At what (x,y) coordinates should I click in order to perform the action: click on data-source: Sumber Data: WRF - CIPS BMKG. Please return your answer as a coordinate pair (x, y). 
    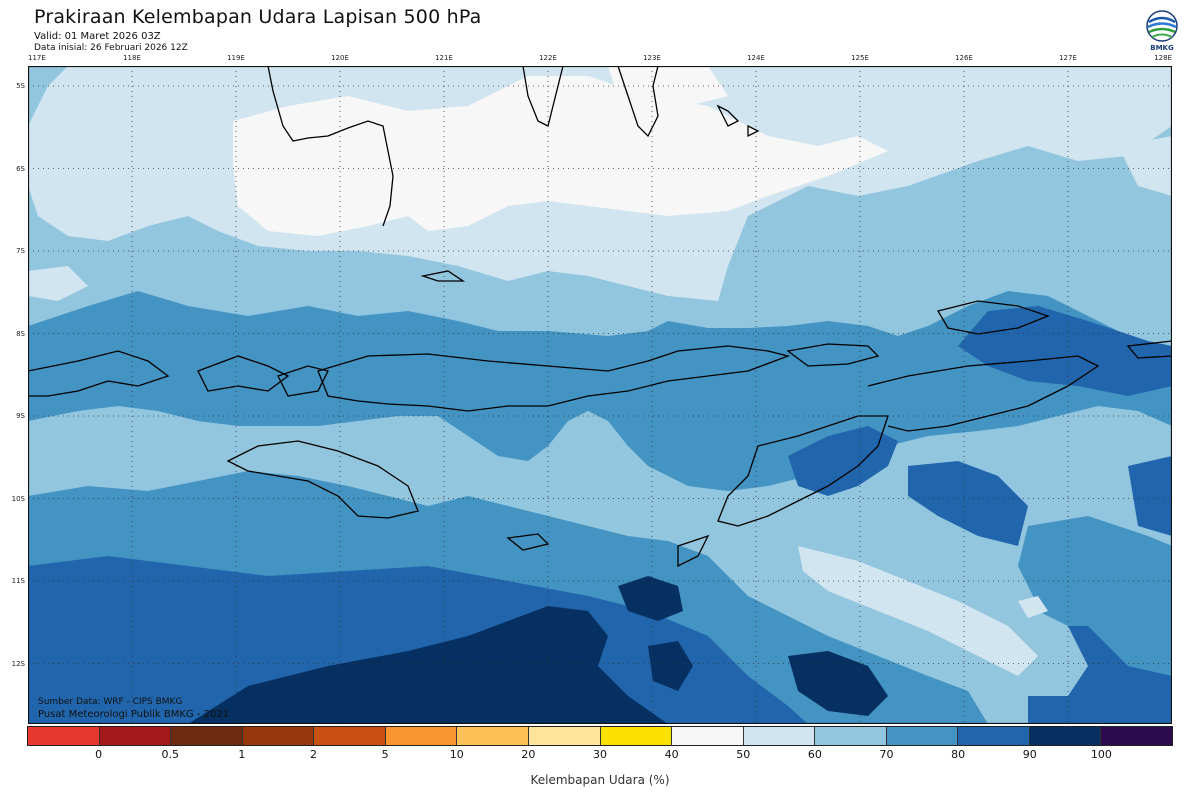
    Looking at the image, I should click on (110, 702).